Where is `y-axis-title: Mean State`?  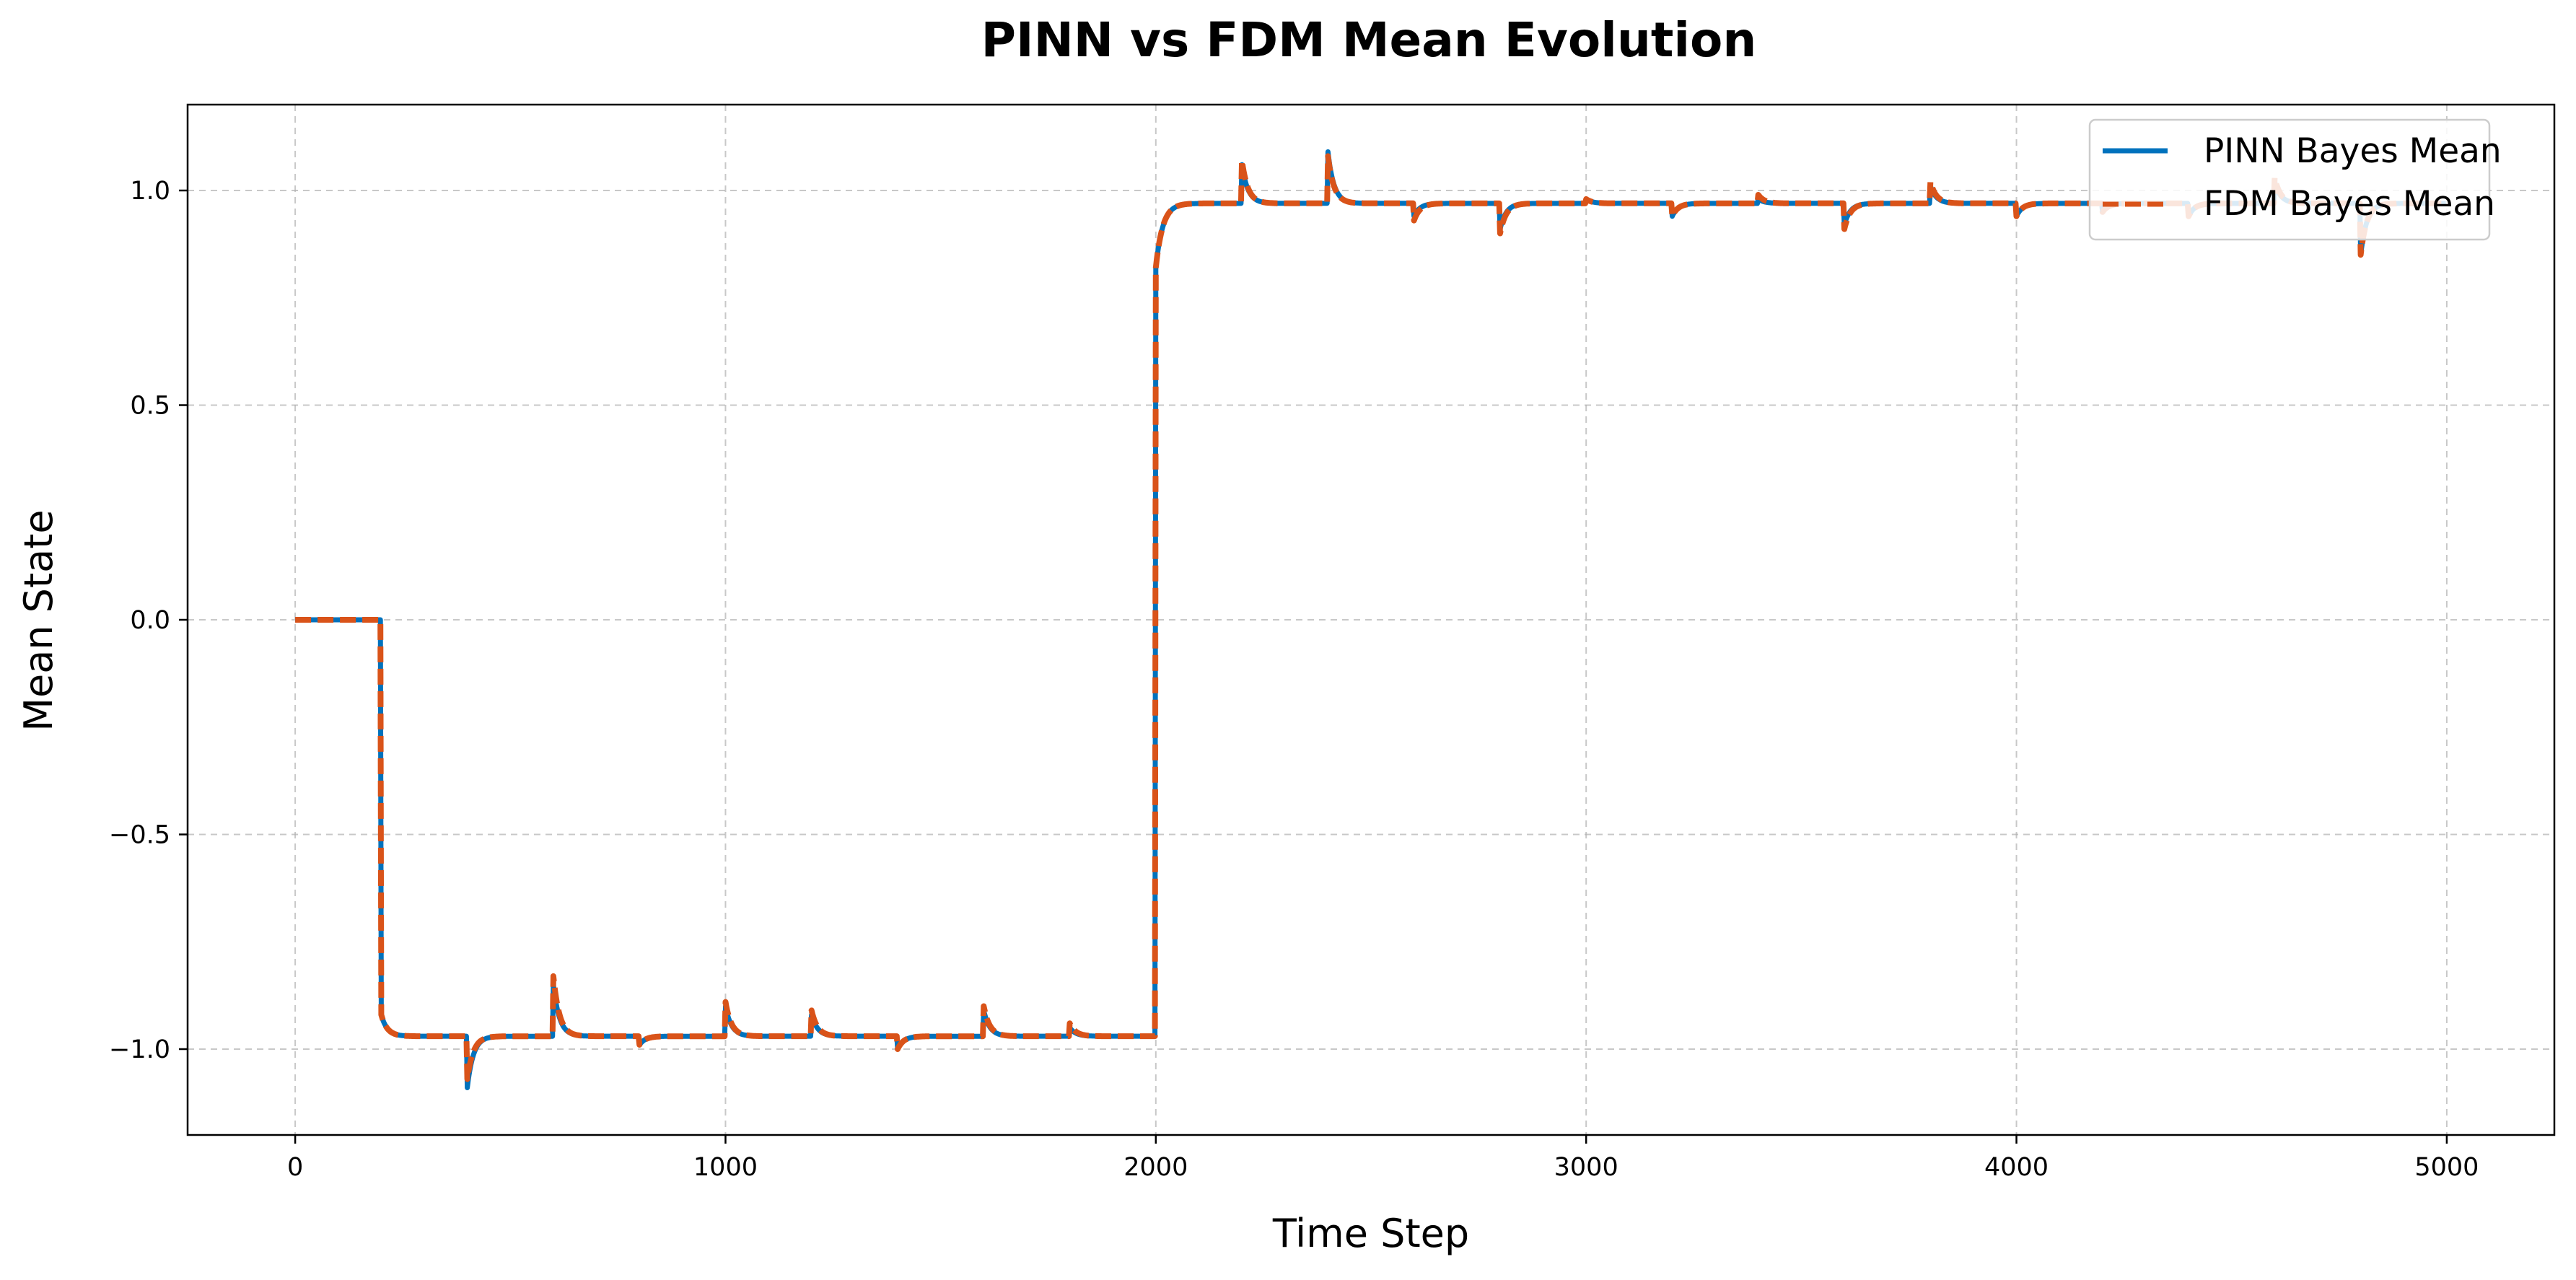
y-axis-title: Mean State is located at coordinates (38, 620).